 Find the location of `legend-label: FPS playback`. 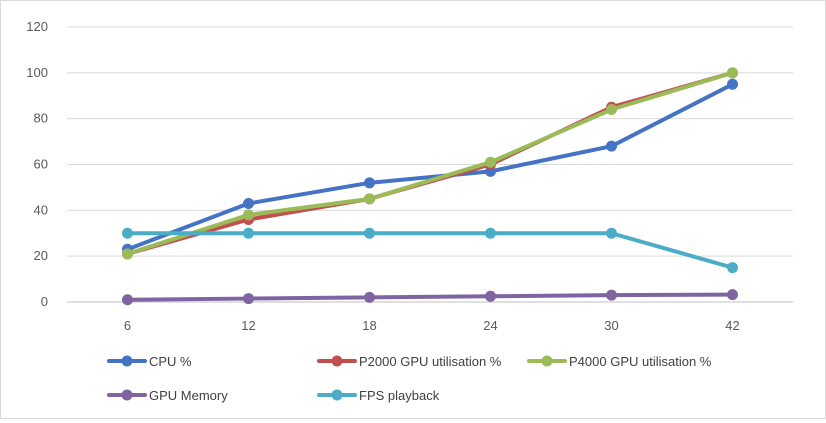

legend-label: FPS playback is located at coordinates (399, 395).